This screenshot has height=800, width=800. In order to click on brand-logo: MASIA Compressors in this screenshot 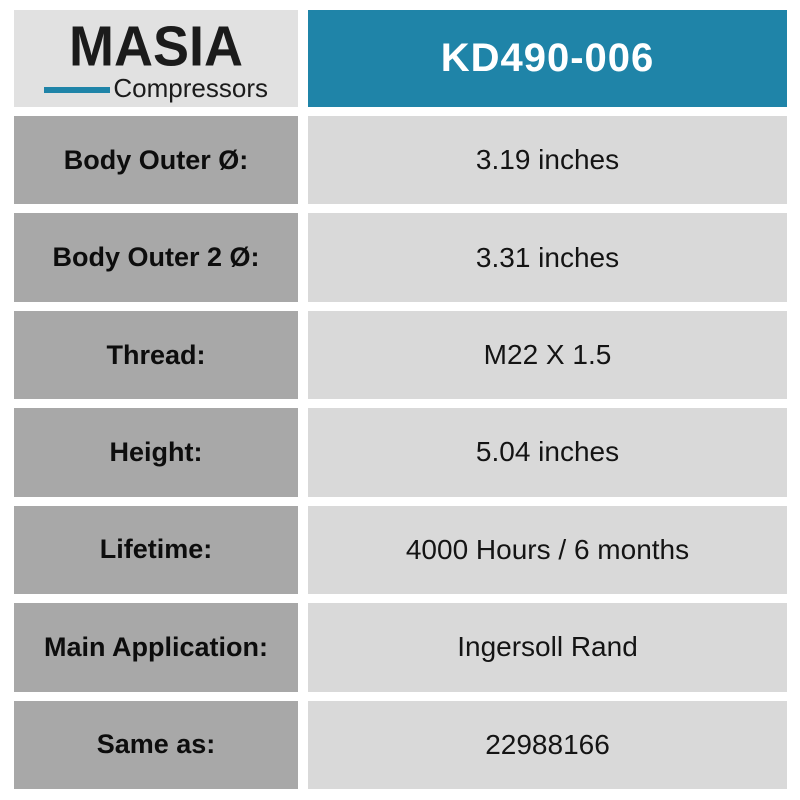, I will do `click(156, 58)`.